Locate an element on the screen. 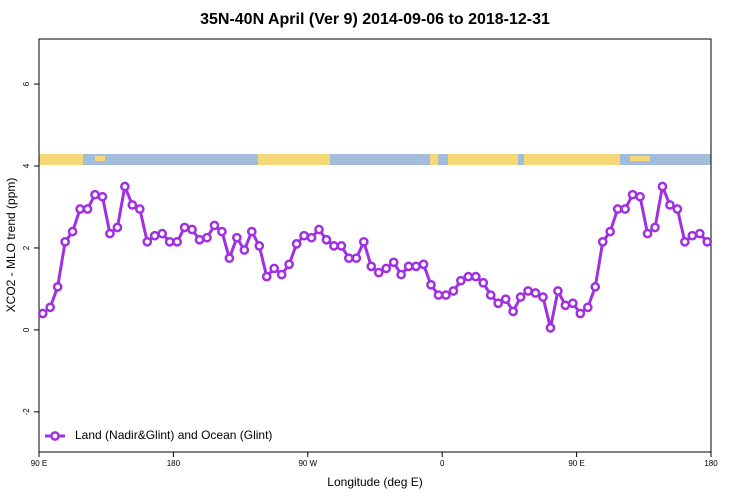 This screenshot has width=750, height=500. y-tick-label: 6 is located at coordinates (26, 83).